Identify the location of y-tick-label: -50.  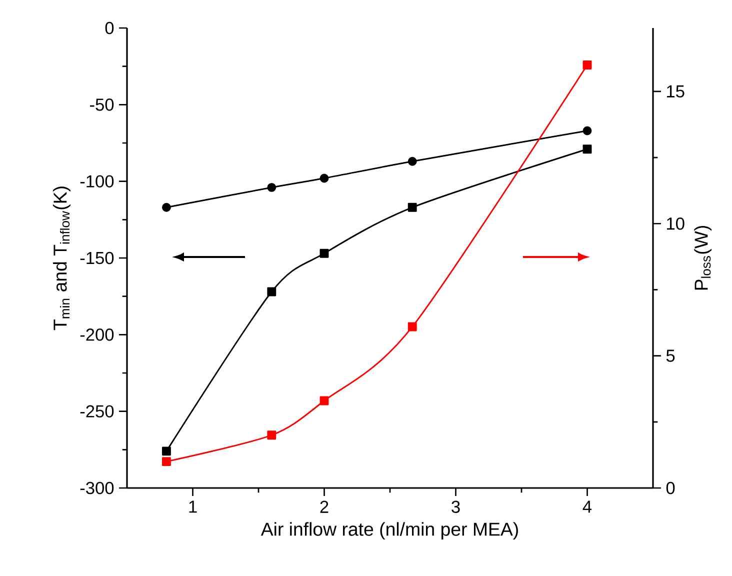
(102, 104).